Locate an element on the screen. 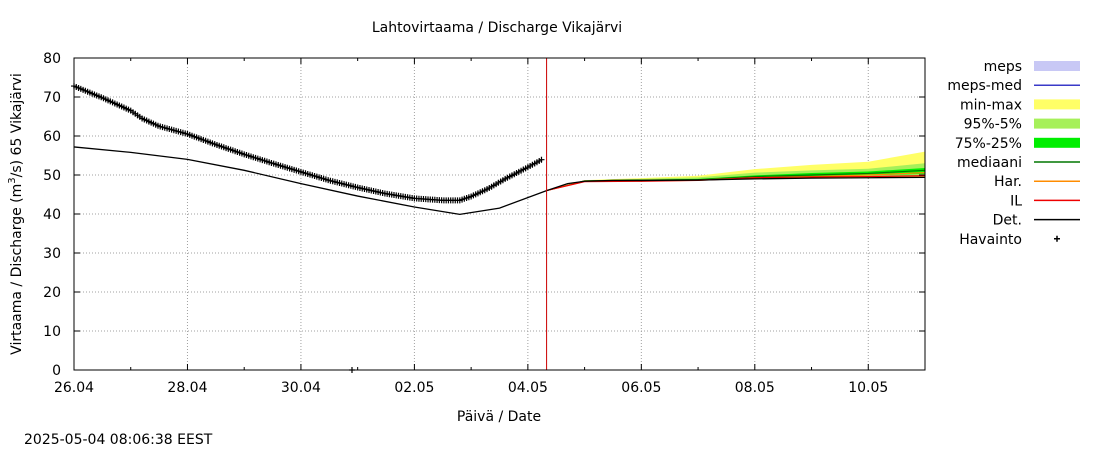 Image resolution: width=1100 pixels, height=450 pixels. legend-label-il: IL is located at coordinates (1016, 201).